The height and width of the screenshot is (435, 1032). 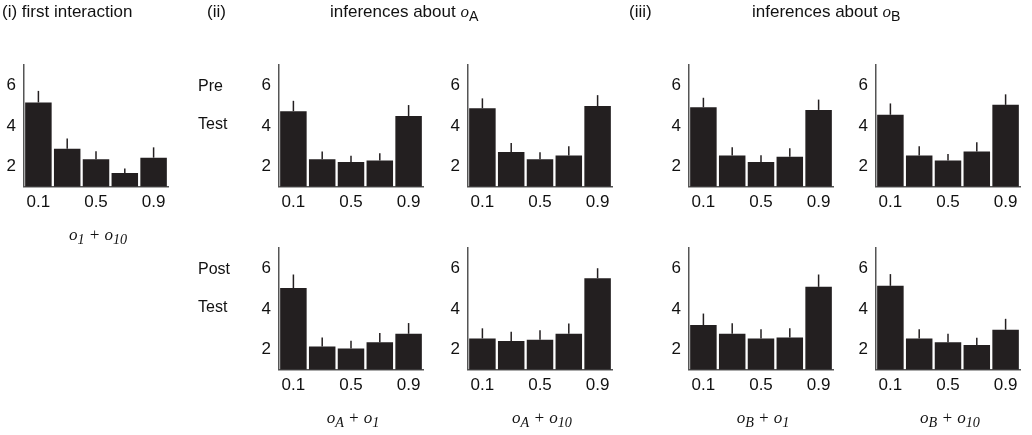 What do you see at coordinates (950, 420) in the screenshot?
I see `x-axis-title: o$_{B}$ + o$_{10}$` at bounding box center [950, 420].